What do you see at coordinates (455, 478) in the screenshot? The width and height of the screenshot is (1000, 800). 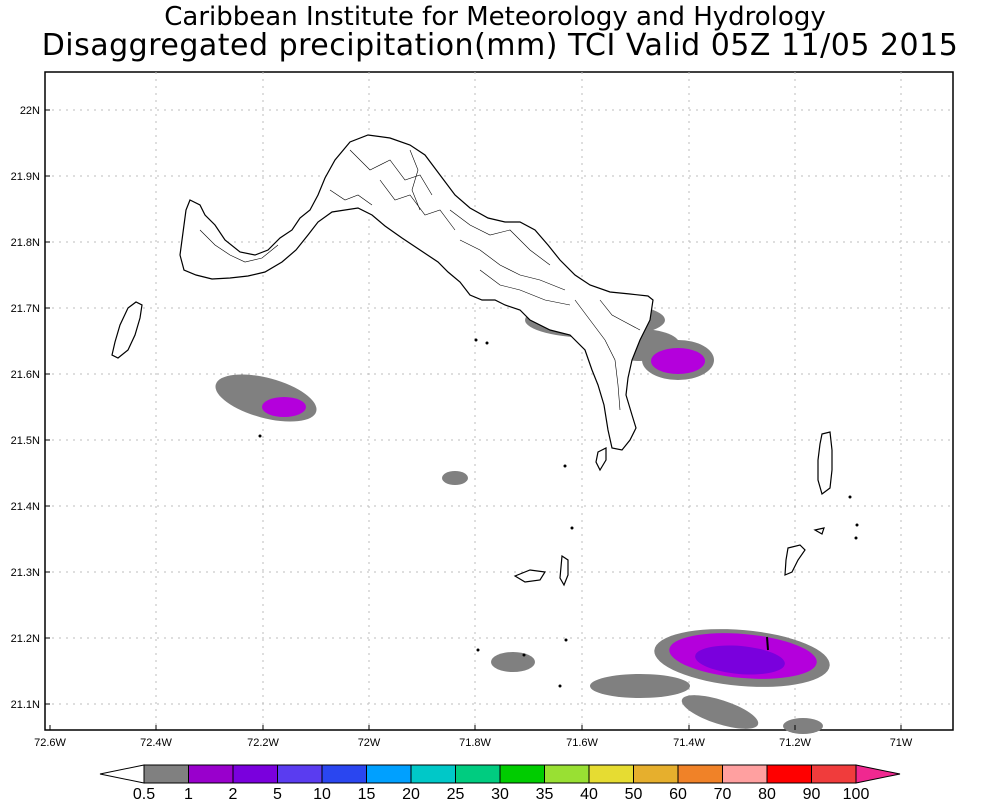 I see `precip-area-small` at bounding box center [455, 478].